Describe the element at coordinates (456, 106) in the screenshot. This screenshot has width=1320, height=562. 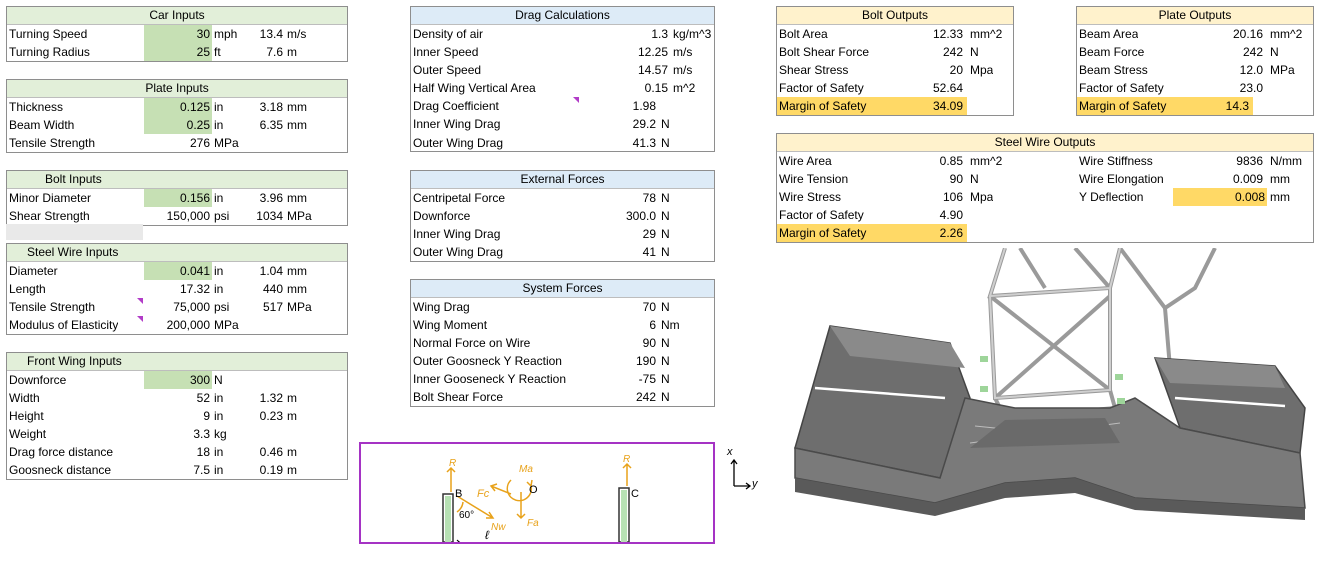
I see `drag-coefficient-label: Drag Coefficient` at that location.